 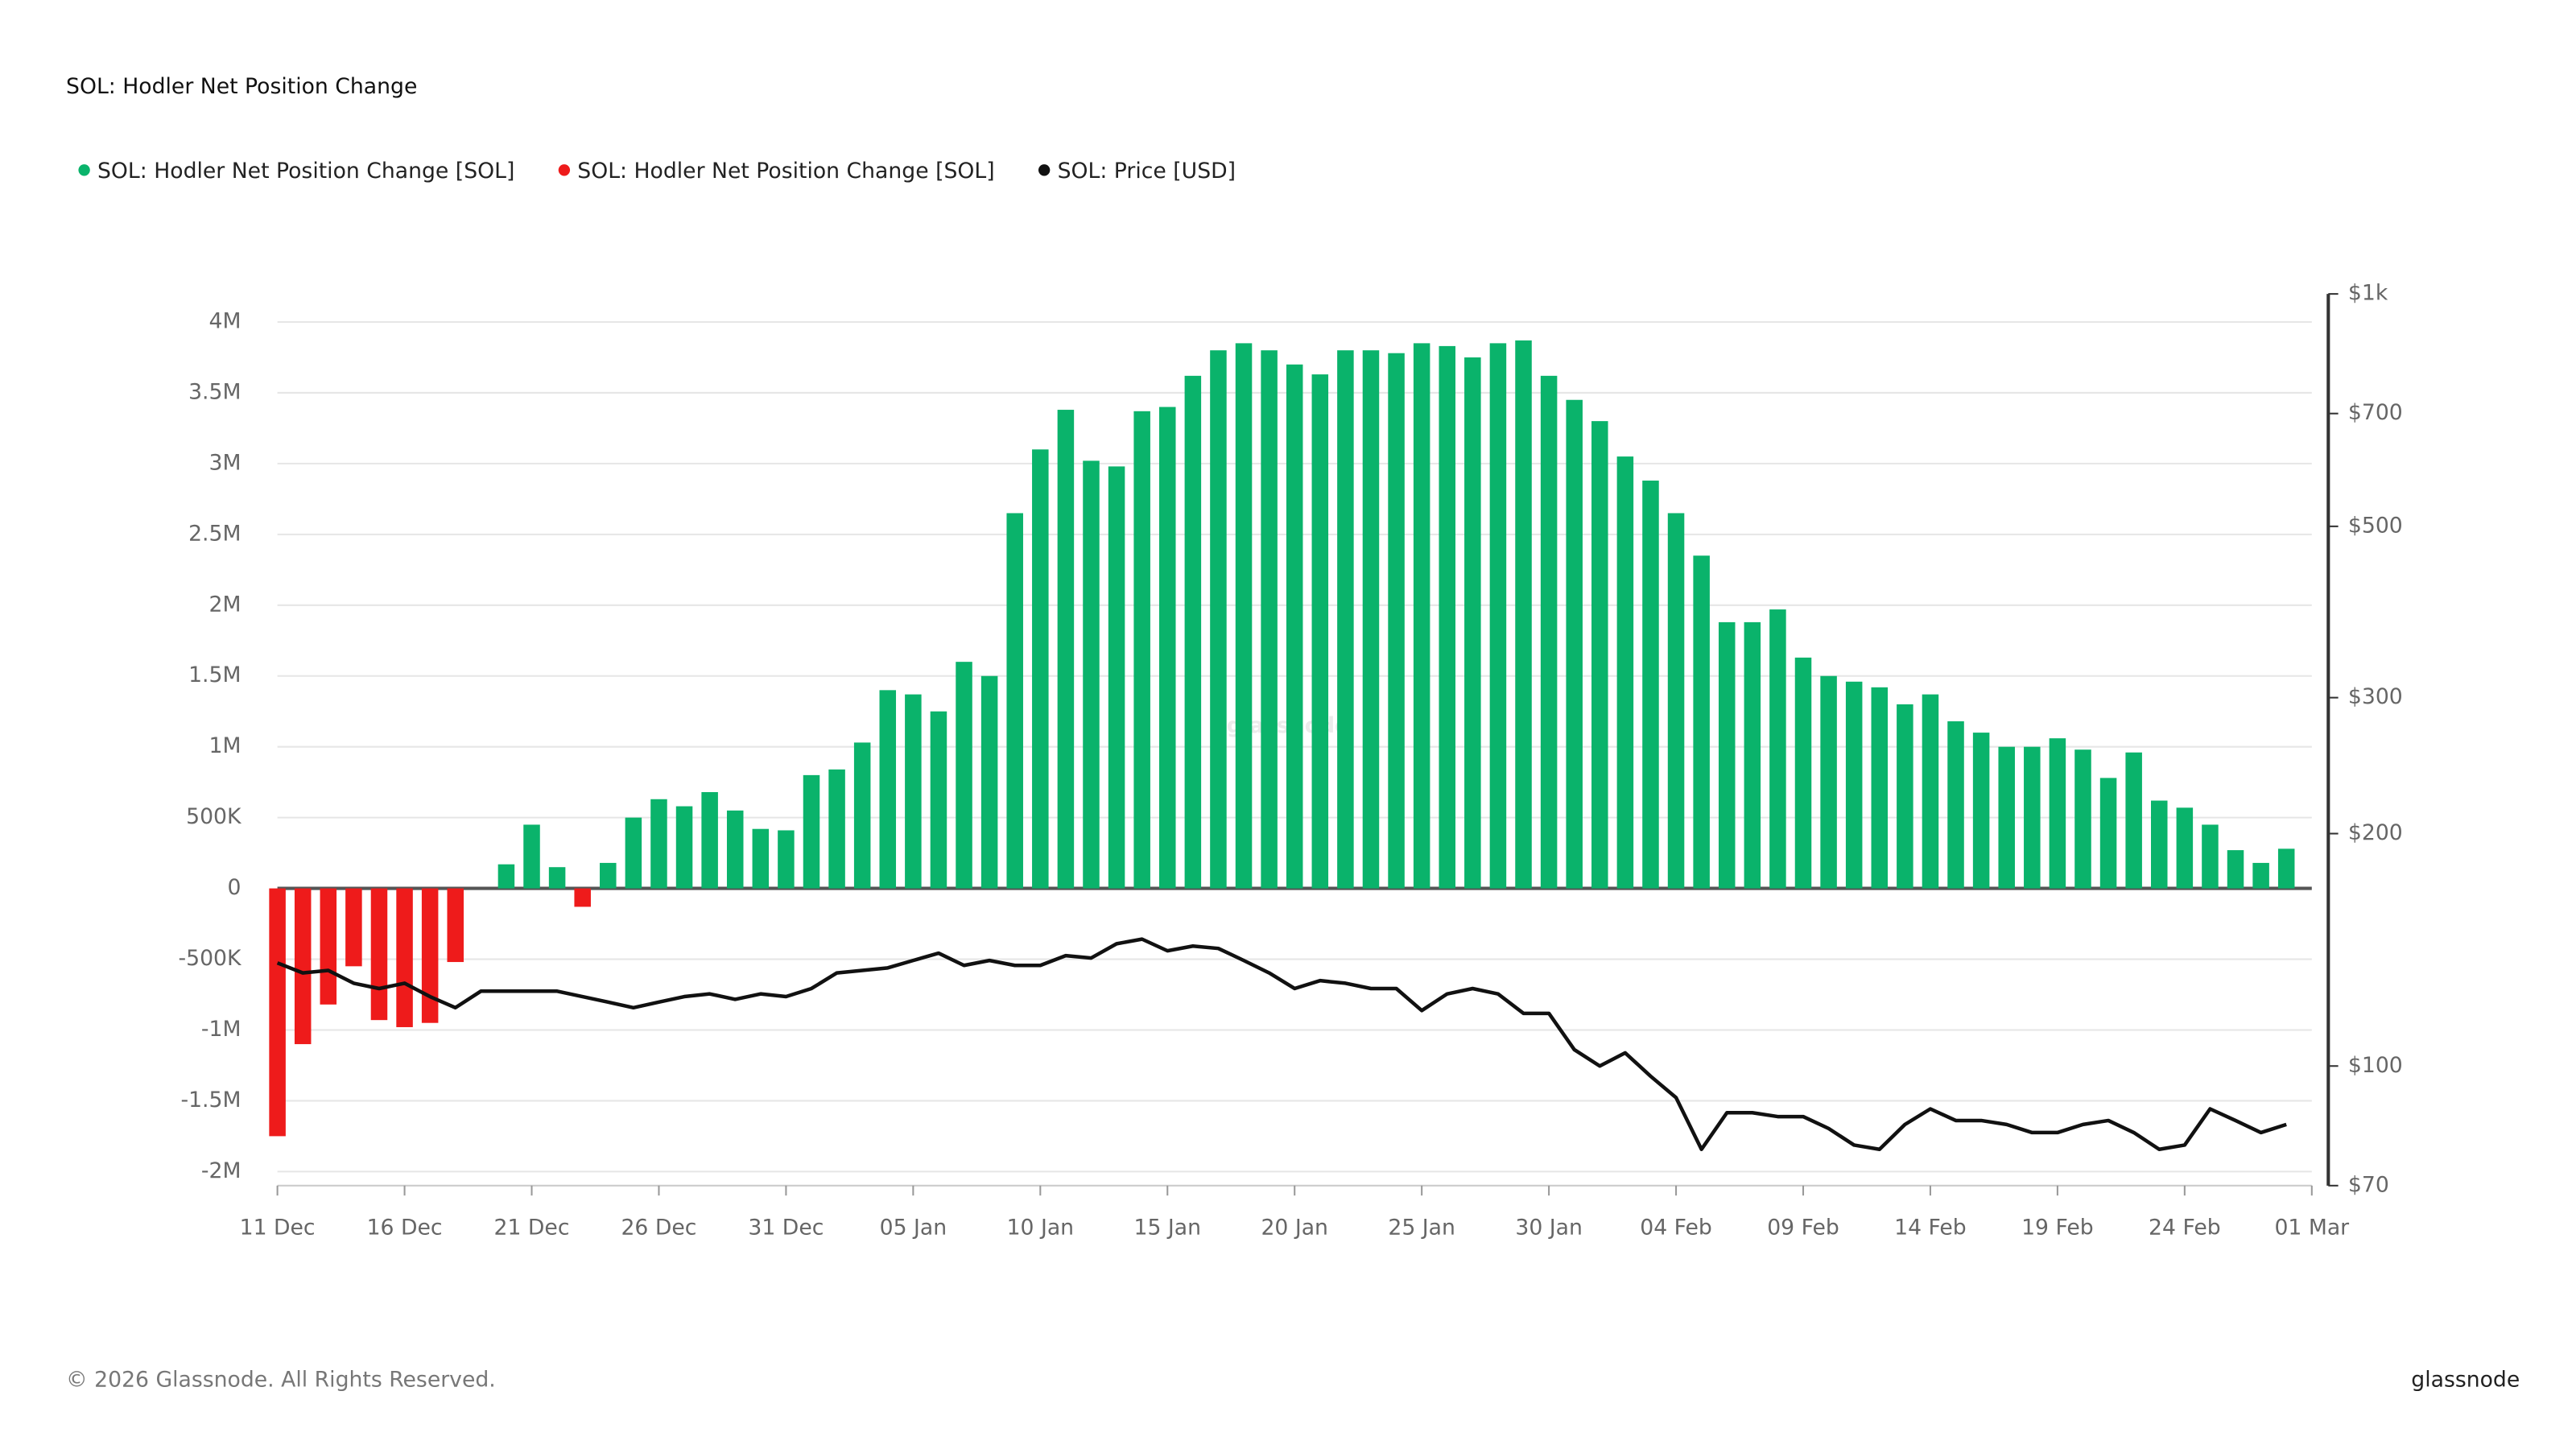 I want to click on x-tick-label: 04 Feb, so click(x=1676, y=1228).